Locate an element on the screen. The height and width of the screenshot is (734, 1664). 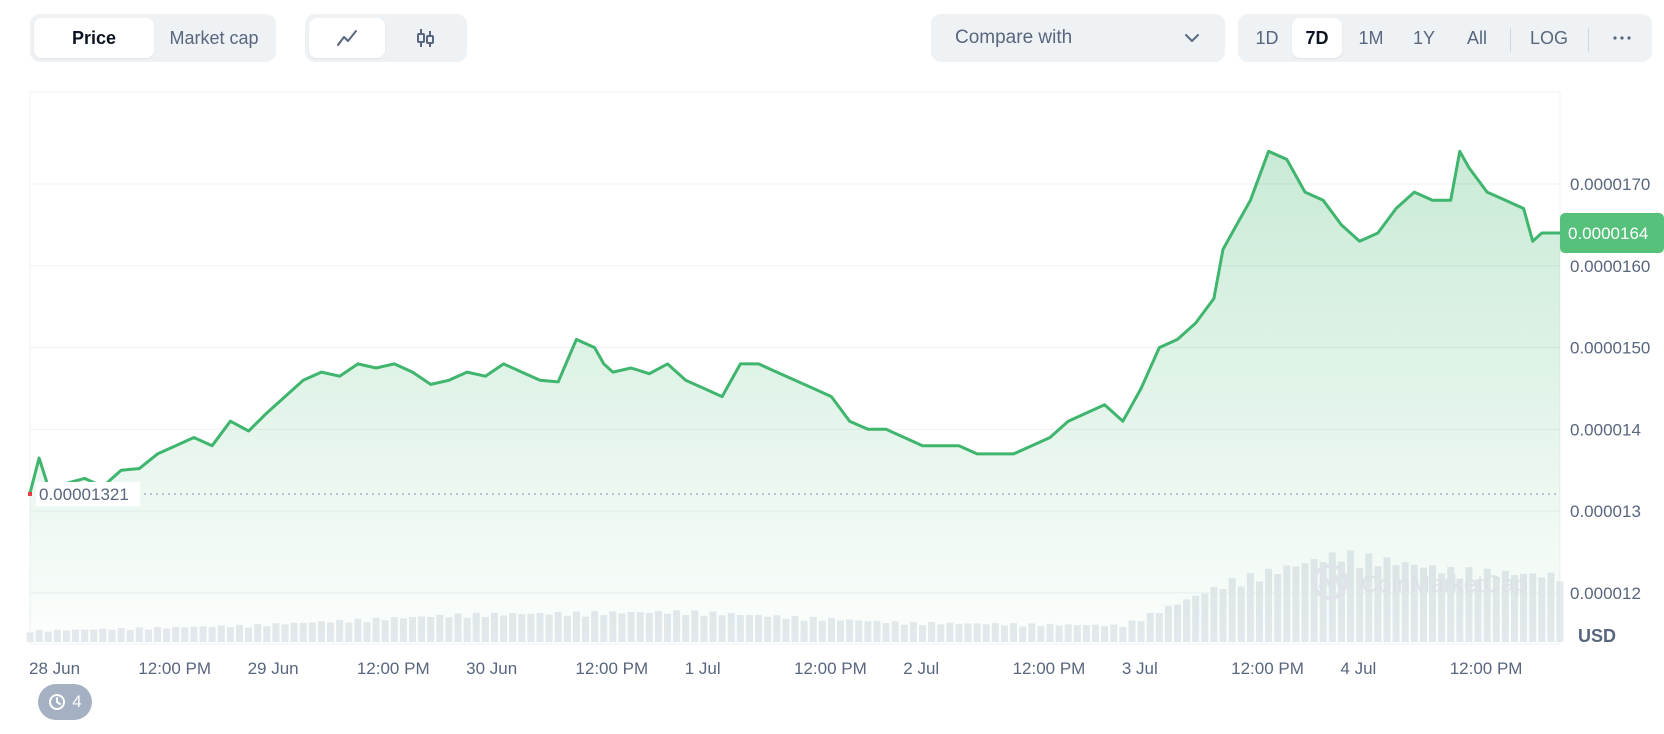
chart-type-toggle is located at coordinates (386, 38).